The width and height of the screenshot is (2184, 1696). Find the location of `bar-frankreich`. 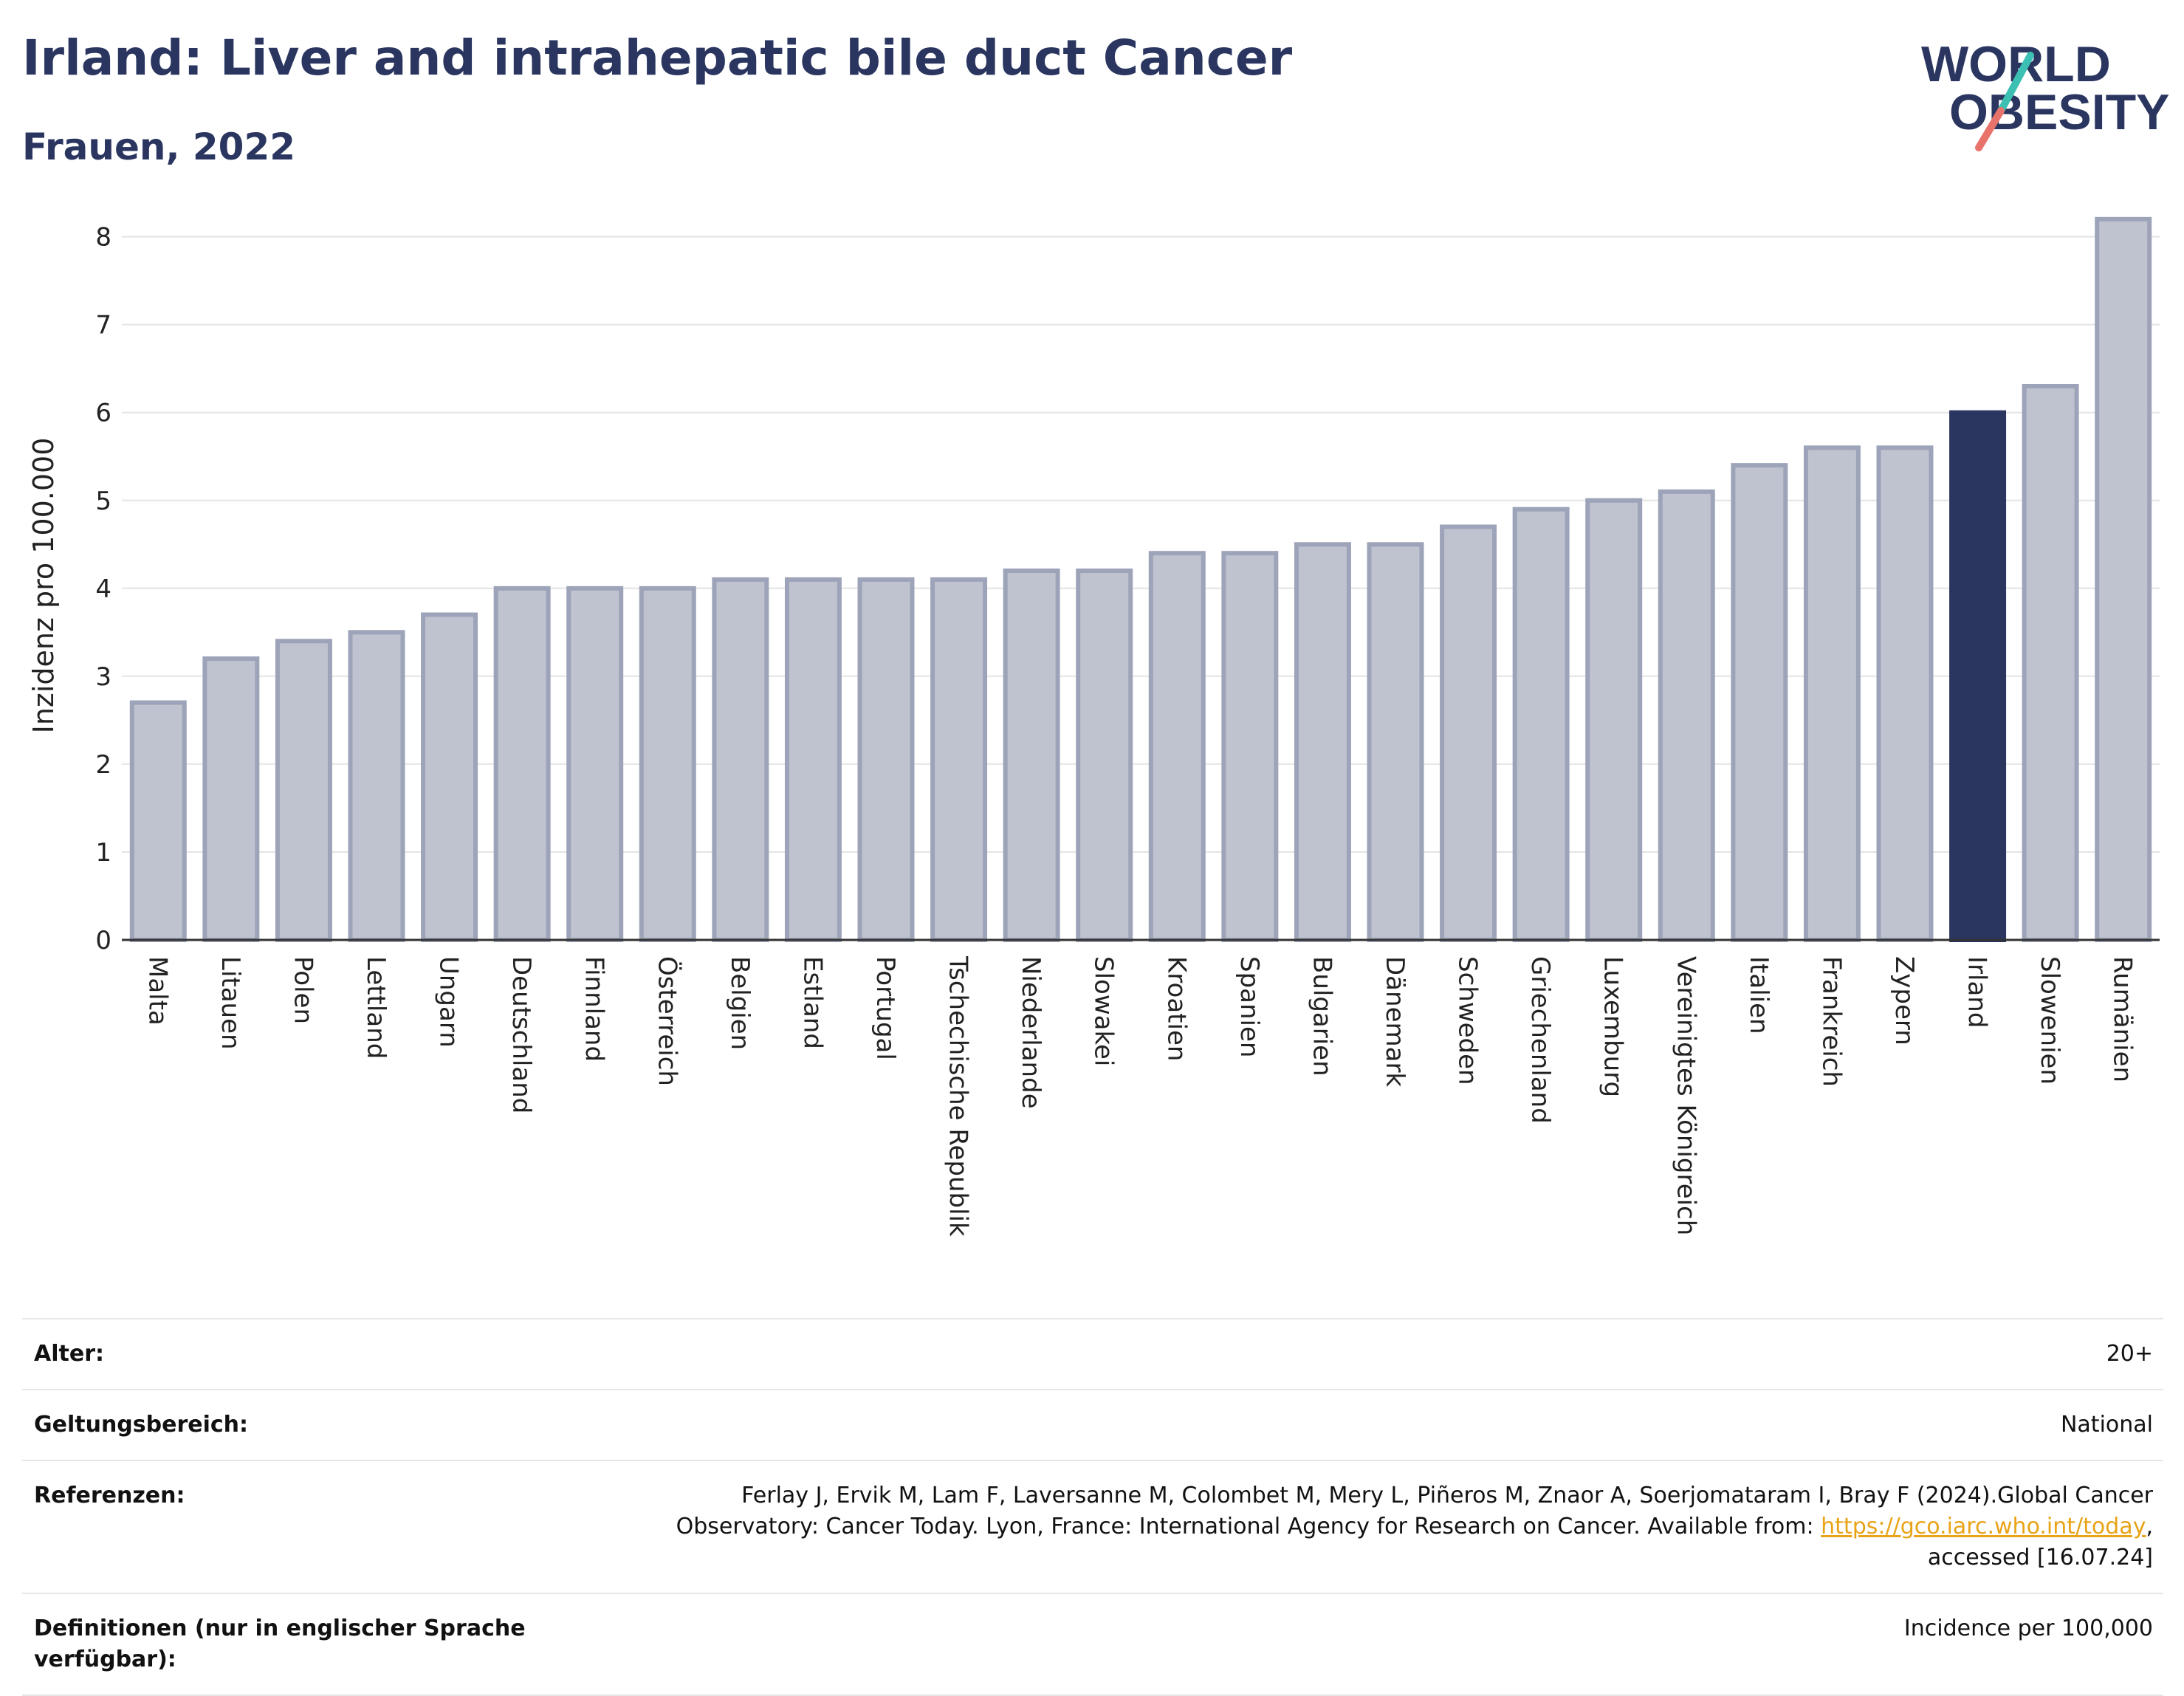

bar-frankreich is located at coordinates (1832, 693).